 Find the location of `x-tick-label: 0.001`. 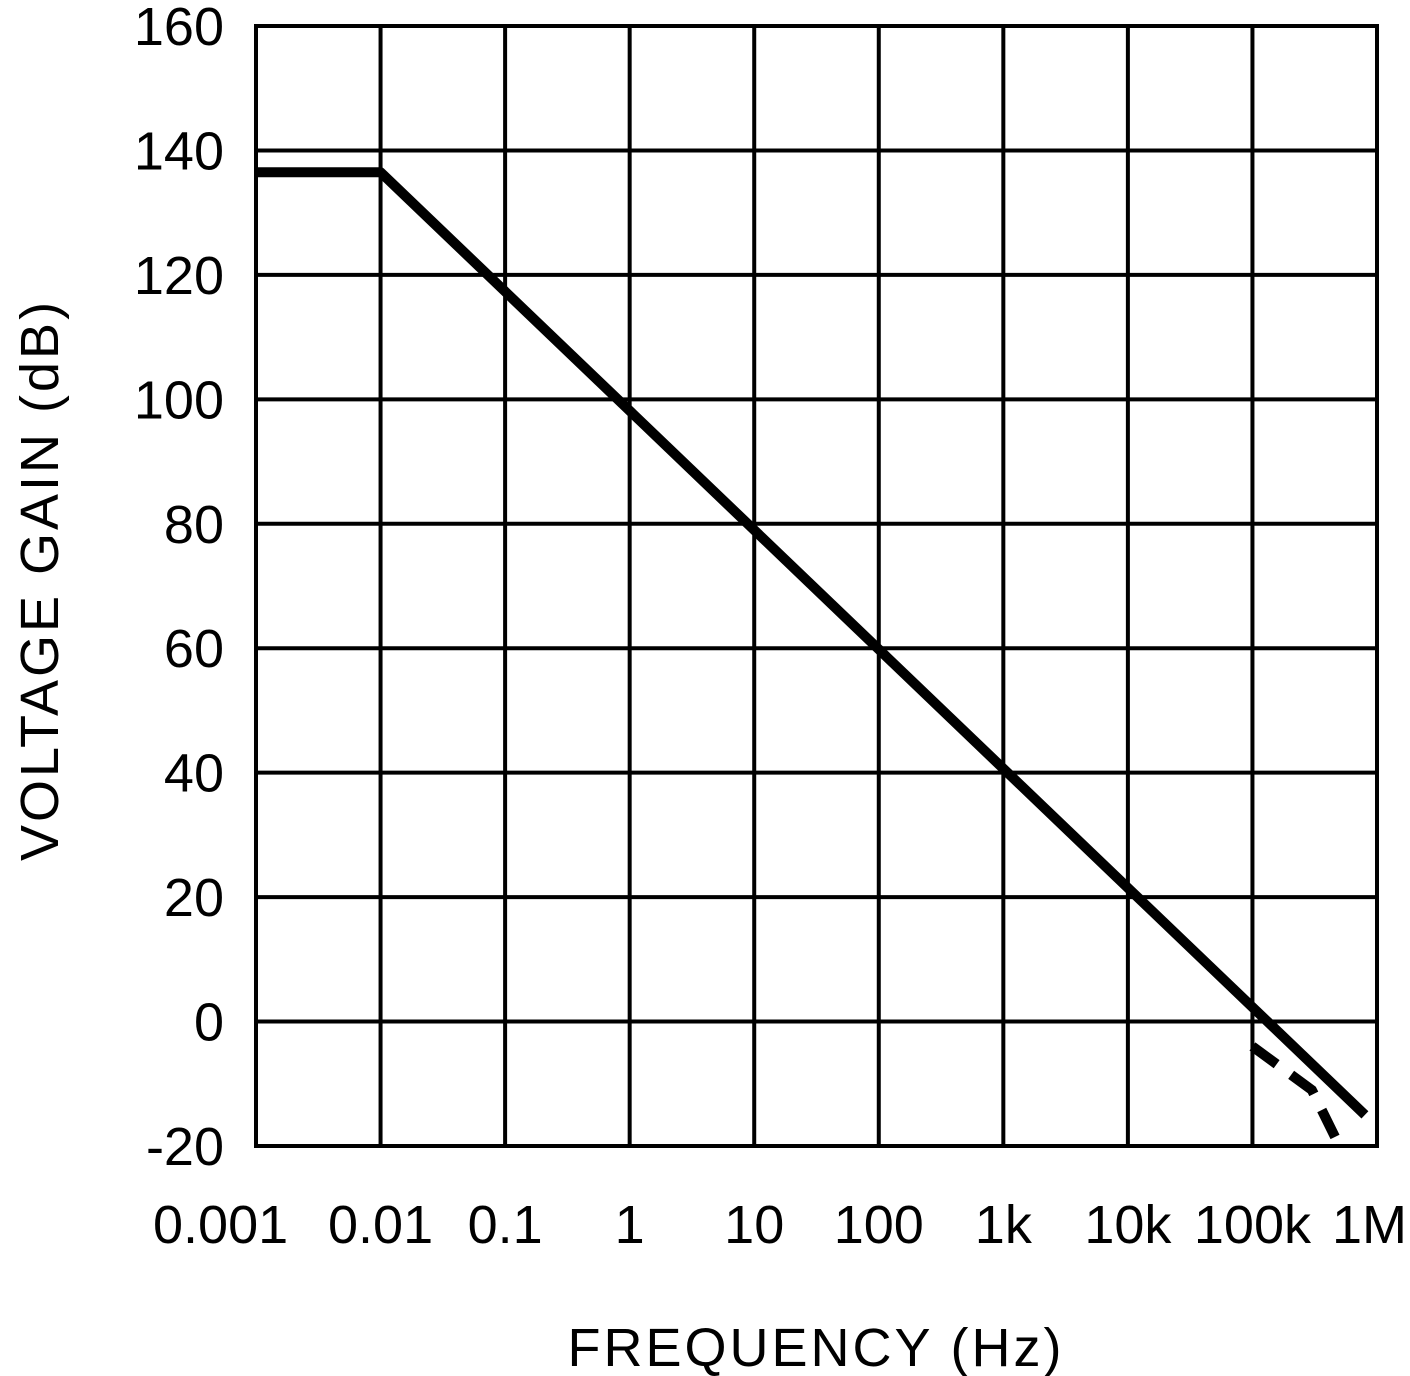

x-tick-label: 0.001 is located at coordinates (220, 1225).